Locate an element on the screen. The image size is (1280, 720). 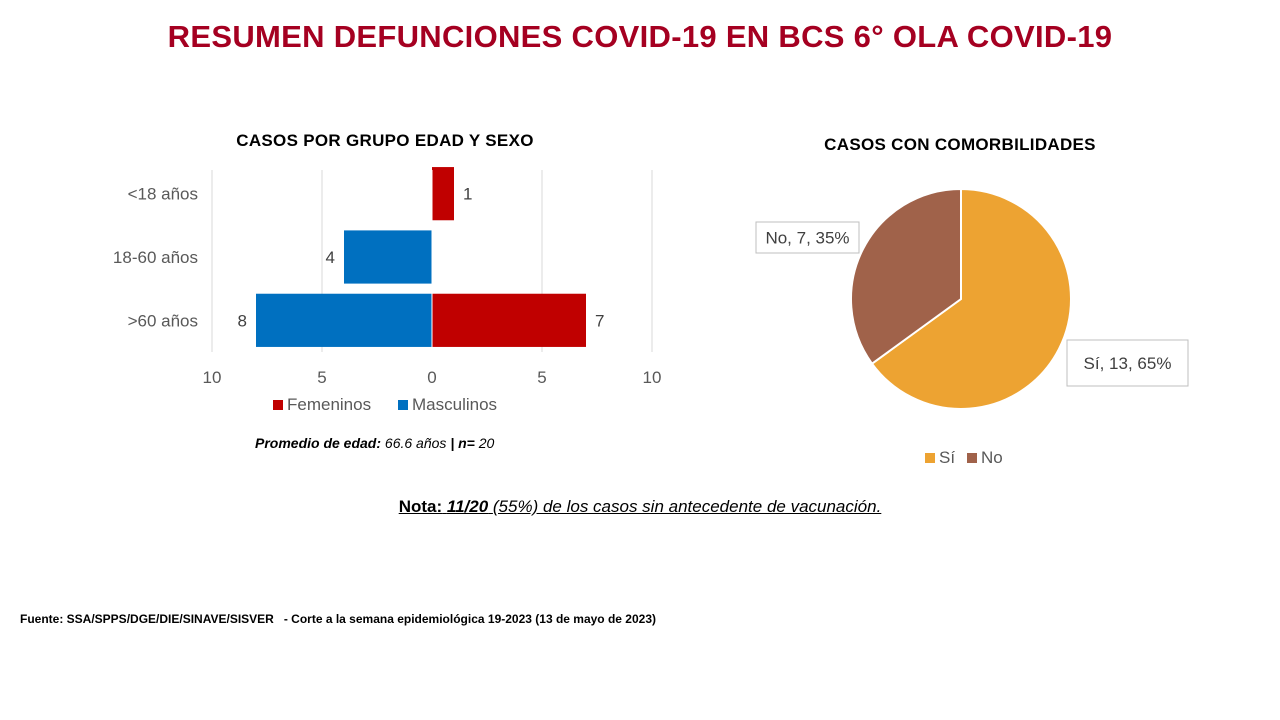
comorbidities-pie-chart: Sí, 13, 65% No, 7, 35% Sí No is located at coordinates (972, 327).